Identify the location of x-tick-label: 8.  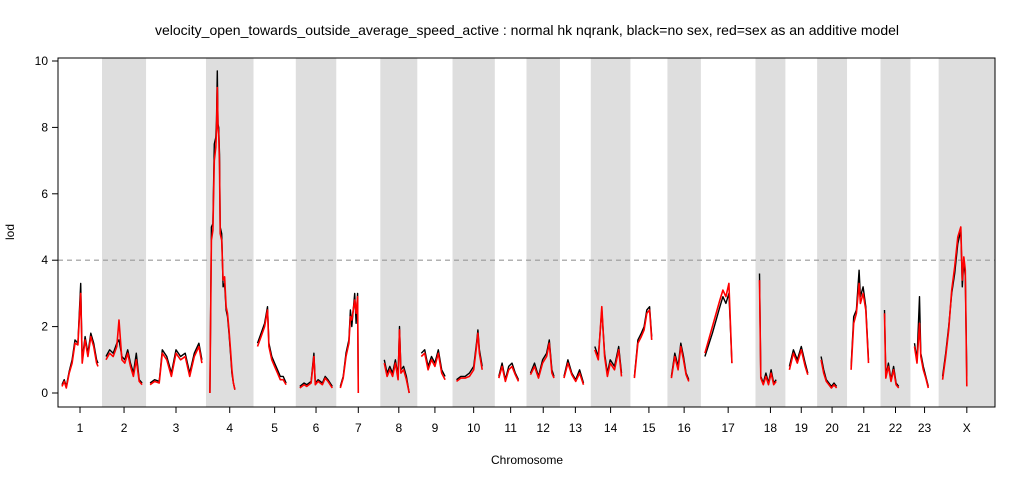
(398, 428).